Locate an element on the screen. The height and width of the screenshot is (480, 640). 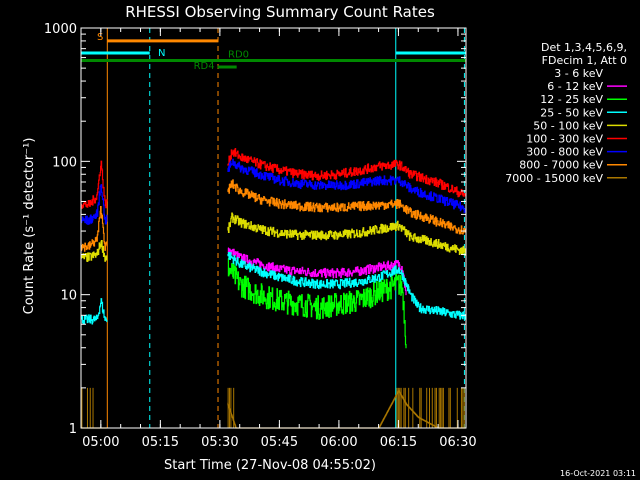
legend-label: 12 - 25 keV is located at coordinates (571, 99).